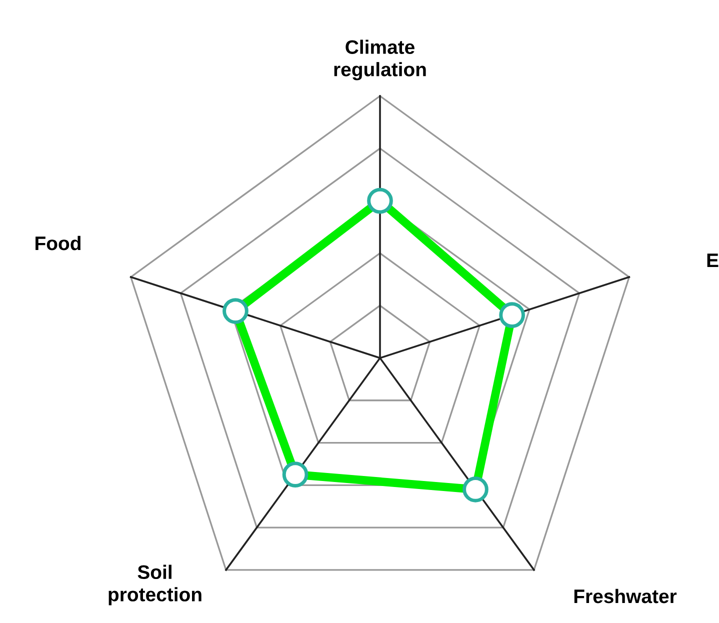  I want to click on spoke-label: Soil protection, so click(155, 585).